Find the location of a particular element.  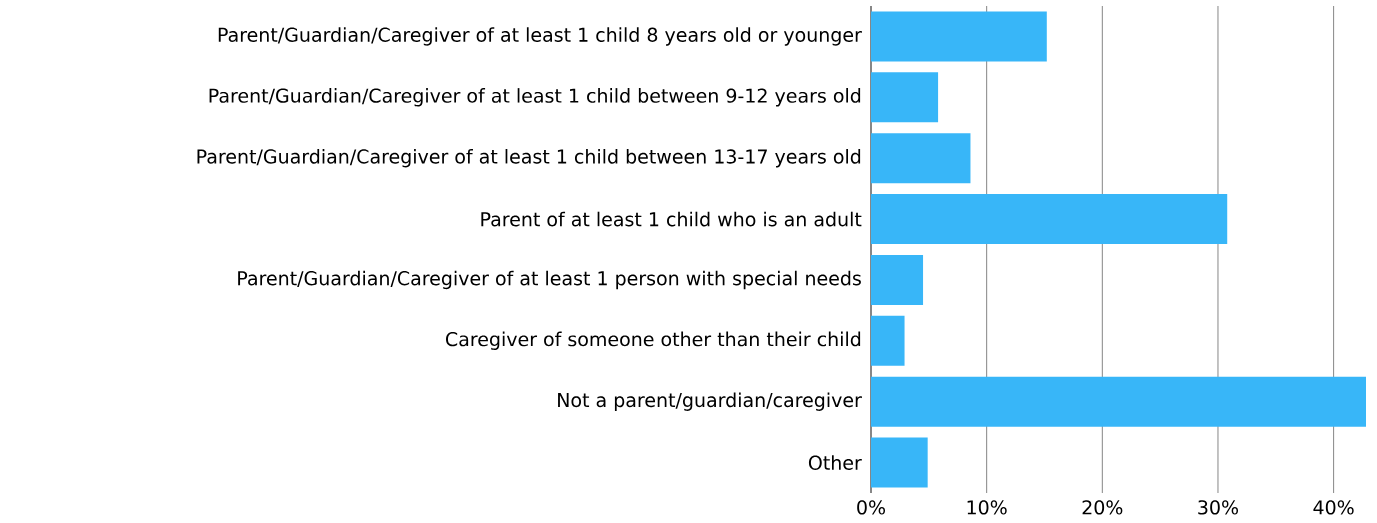

y-tick-label: Parent/Guardian/Caregiver of at least 1 person with special needs is located at coordinates (549, 280).